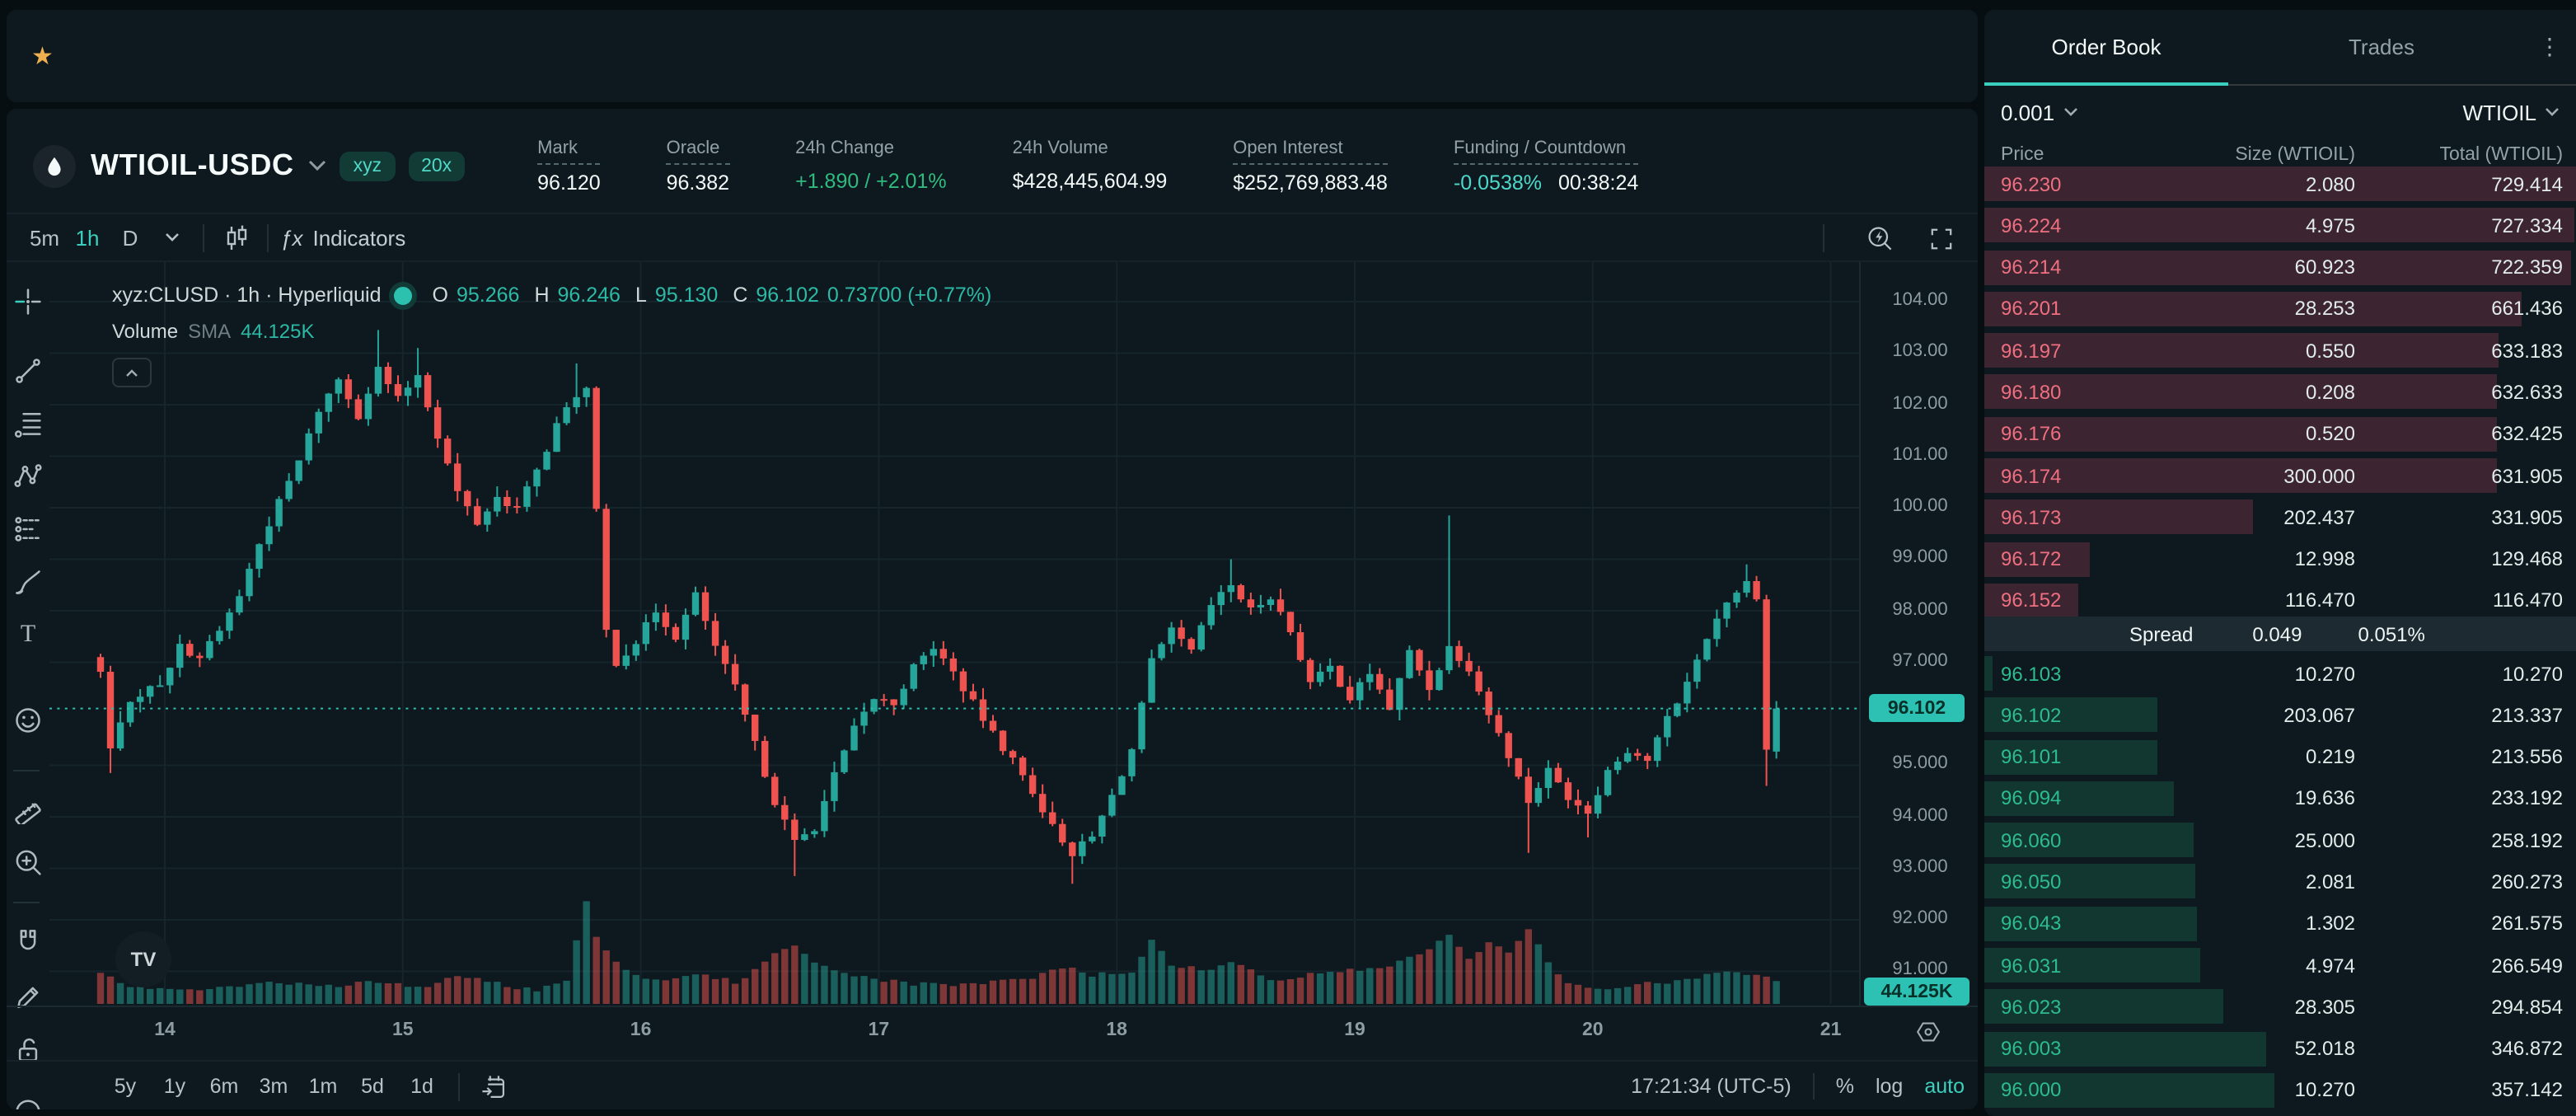  What do you see at coordinates (2549, 45) in the screenshot?
I see `kebab-menu-icon: ⋮` at bounding box center [2549, 45].